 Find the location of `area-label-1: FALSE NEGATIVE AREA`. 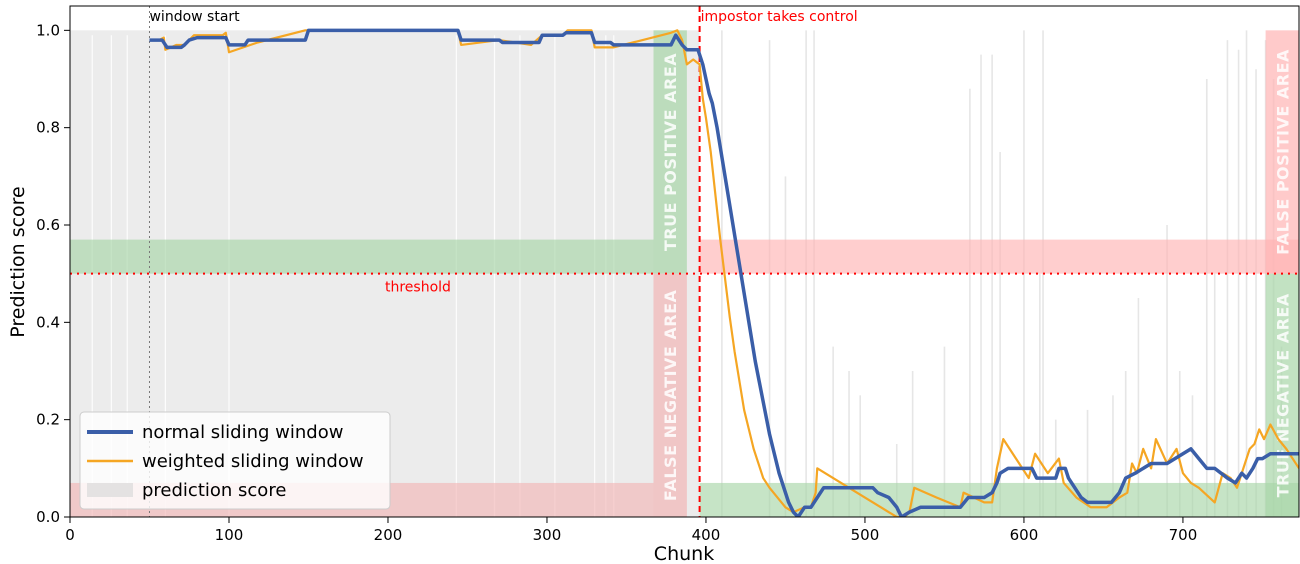

area-label-1: FALSE NEGATIVE AREA is located at coordinates (670, 395).